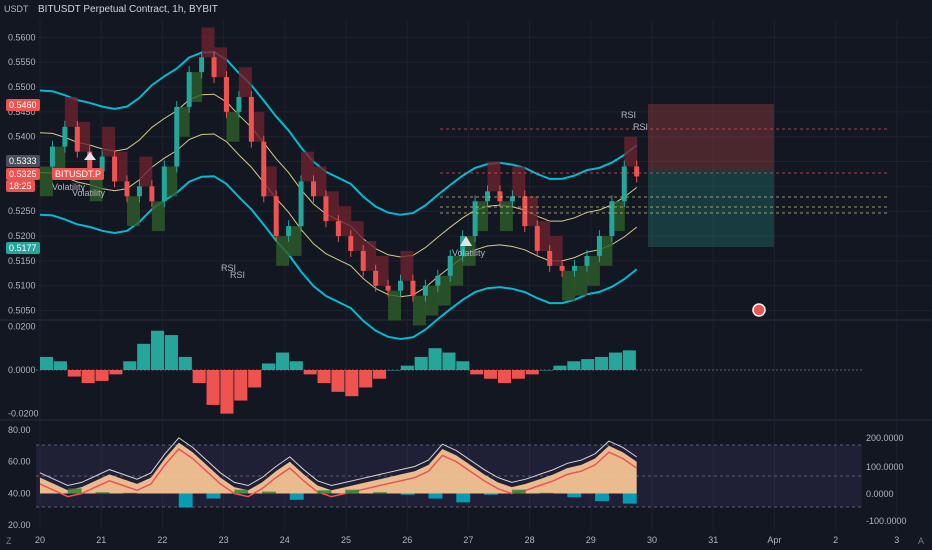 The height and width of the screenshot is (550, 932). Describe the element at coordinates (886, 521) in the screenshot. I see `y-tick-label-right: -100.0000` at that location.